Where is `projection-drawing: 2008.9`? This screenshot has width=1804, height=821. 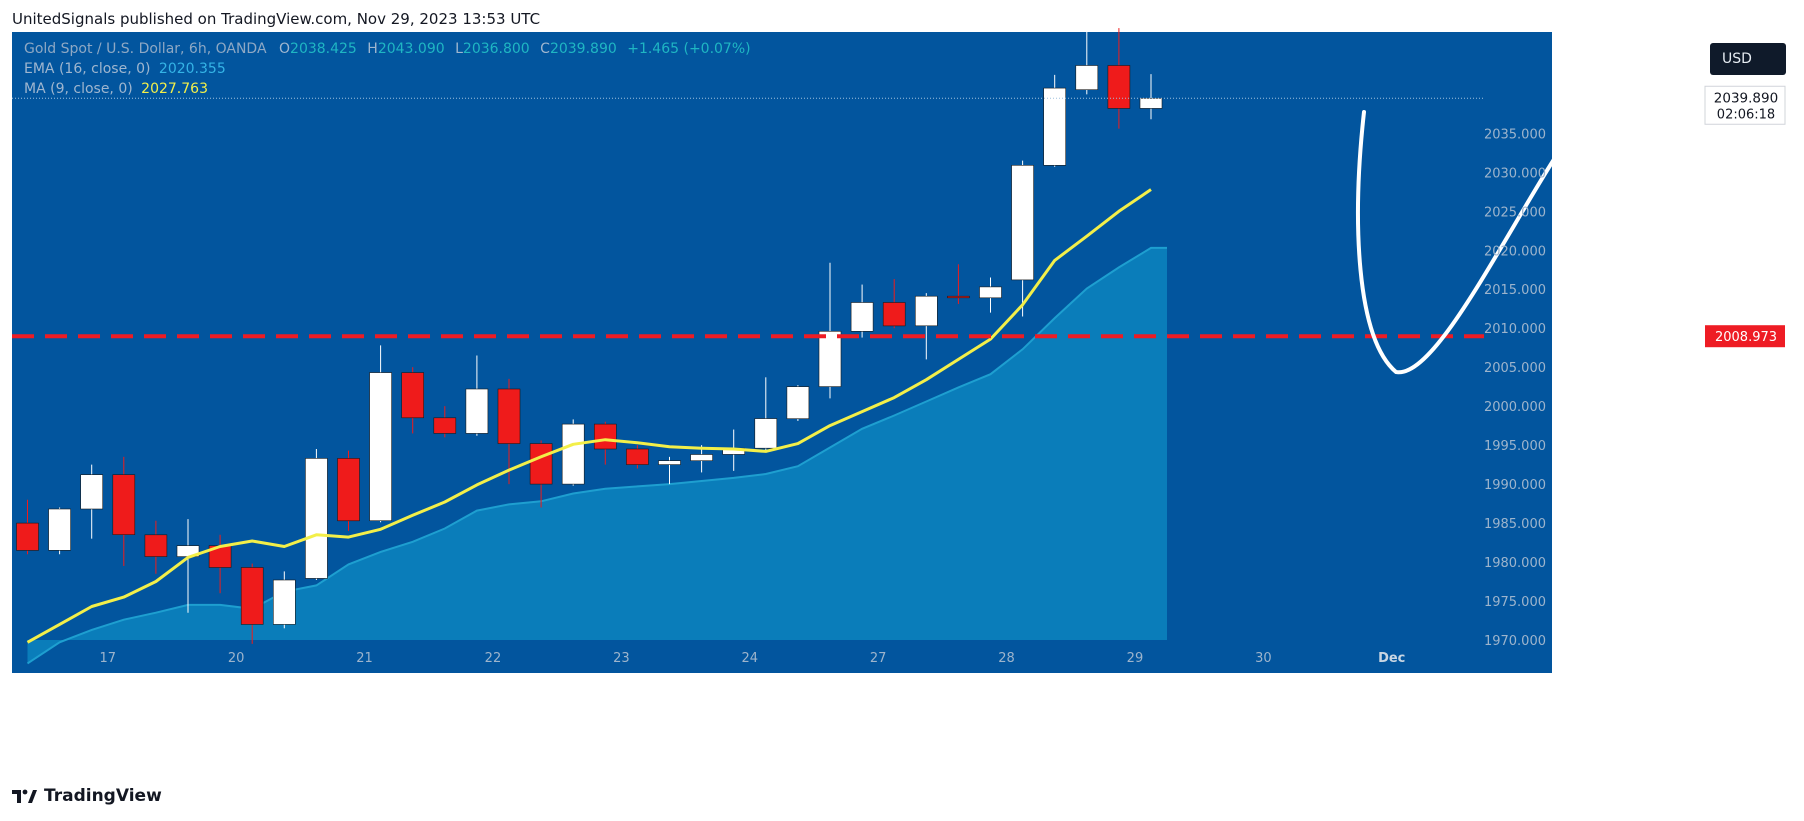
projection-drawing: 2008.9 is located at coordinates (1526, 249).